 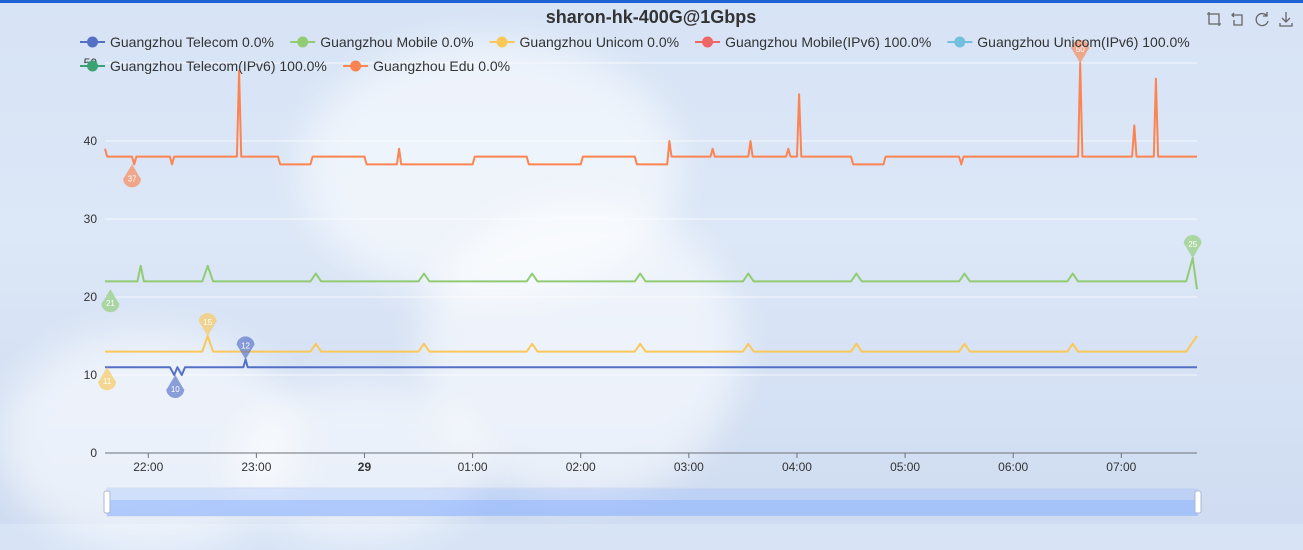 What do you see at coordinates (218, 66) in the screenshot?
I see `legend-label: Guangzhou Telecom(IPv6) 100.0%` at bounding box center [218, 66].